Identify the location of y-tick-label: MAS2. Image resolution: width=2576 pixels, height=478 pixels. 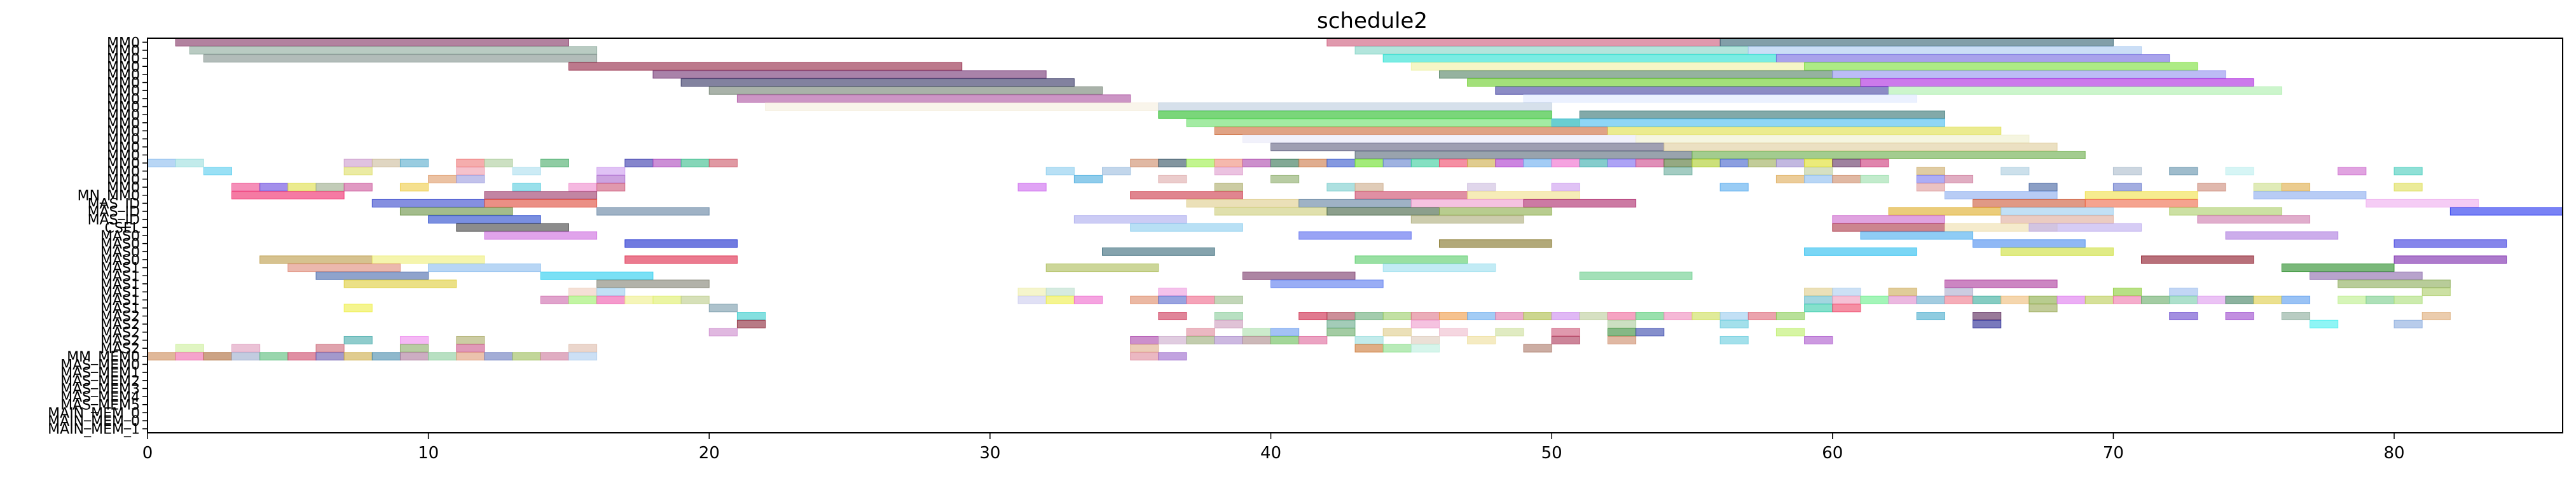
(120, 341).